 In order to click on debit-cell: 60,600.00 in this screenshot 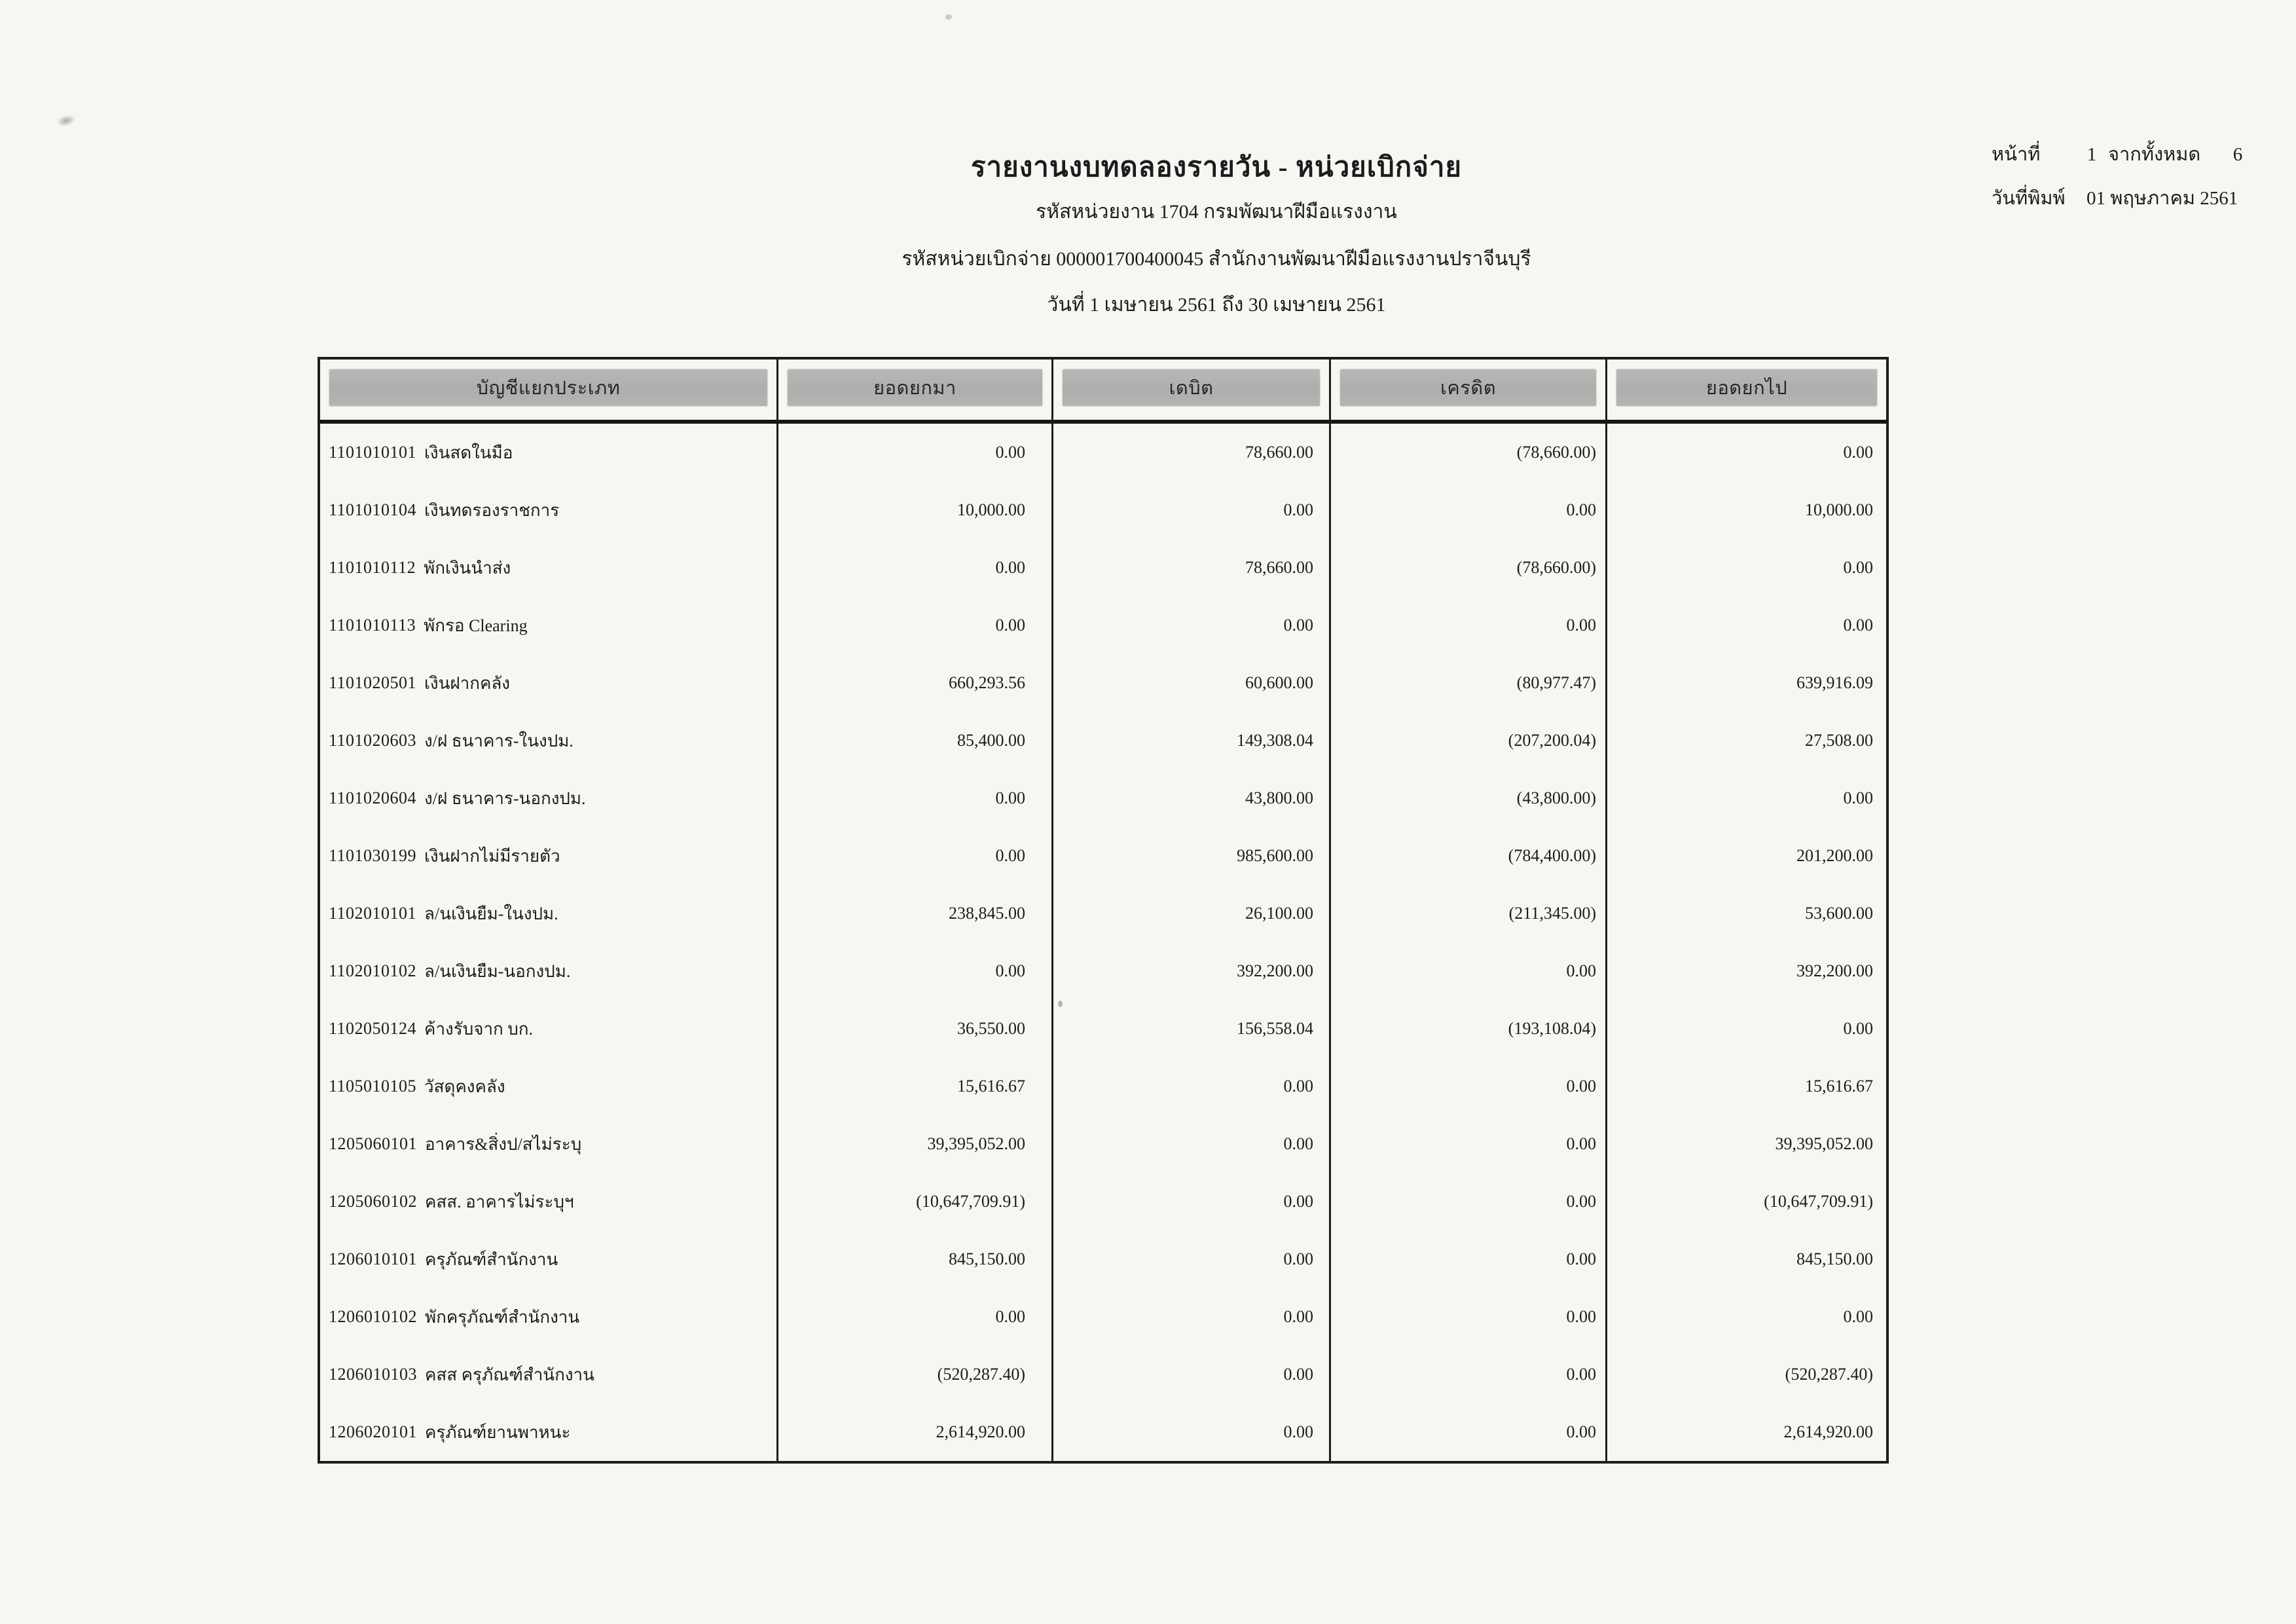, I will do `click(1192, 683)`.